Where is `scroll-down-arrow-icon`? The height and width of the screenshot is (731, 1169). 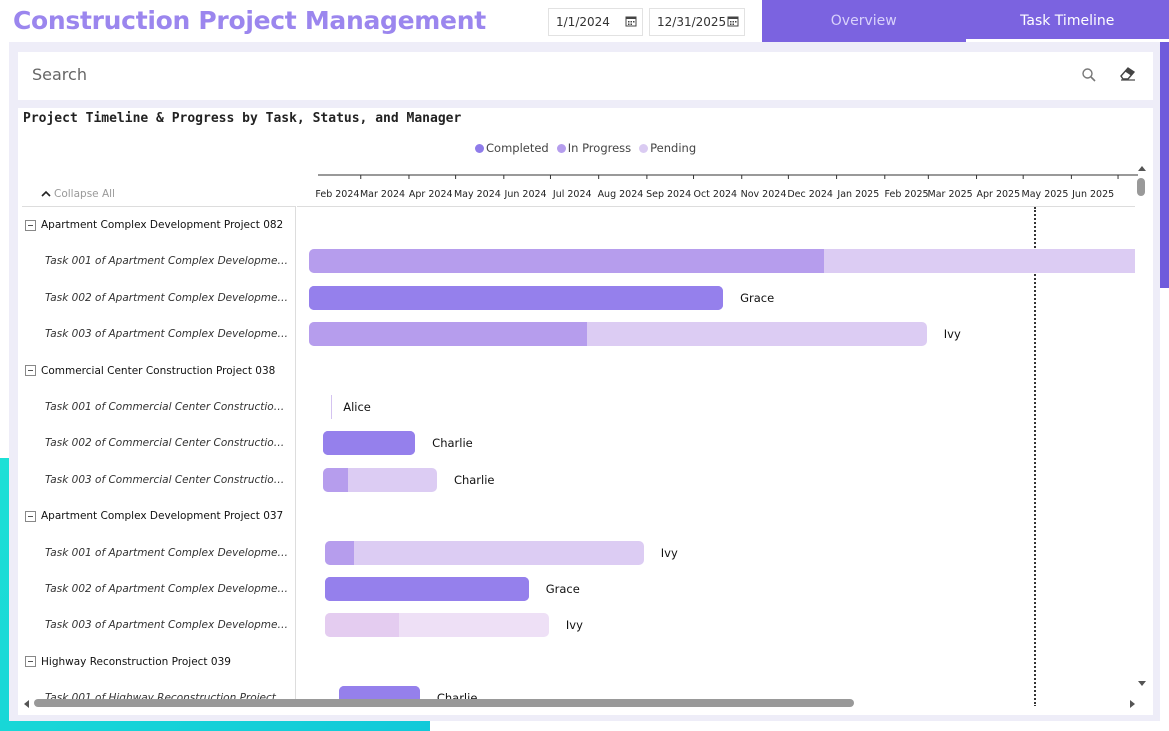
scroll-down-arrow-icon is located at coordinates (1142, 683).